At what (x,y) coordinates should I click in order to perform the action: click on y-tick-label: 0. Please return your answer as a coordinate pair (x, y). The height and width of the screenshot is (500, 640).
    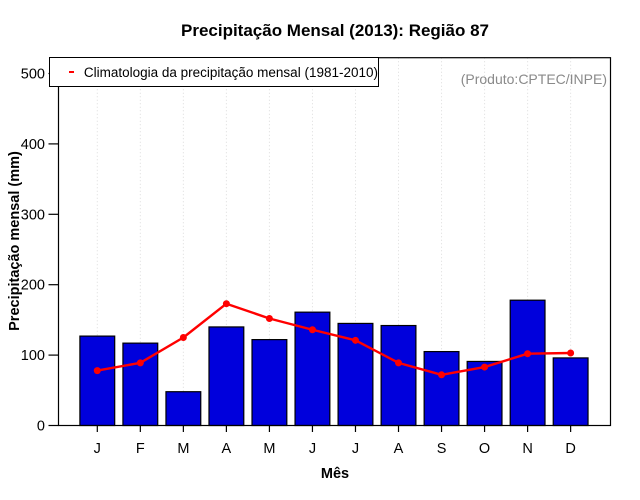
    Looking at the image, I should click on (41, 427).